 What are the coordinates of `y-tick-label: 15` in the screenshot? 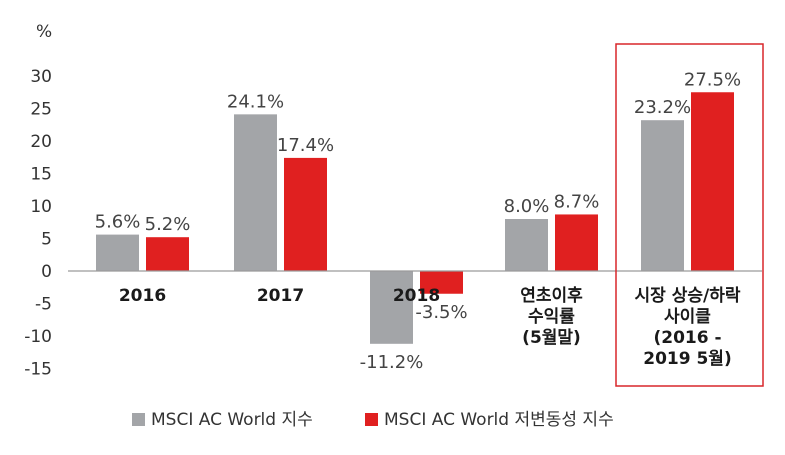 It's located at (41, 175).